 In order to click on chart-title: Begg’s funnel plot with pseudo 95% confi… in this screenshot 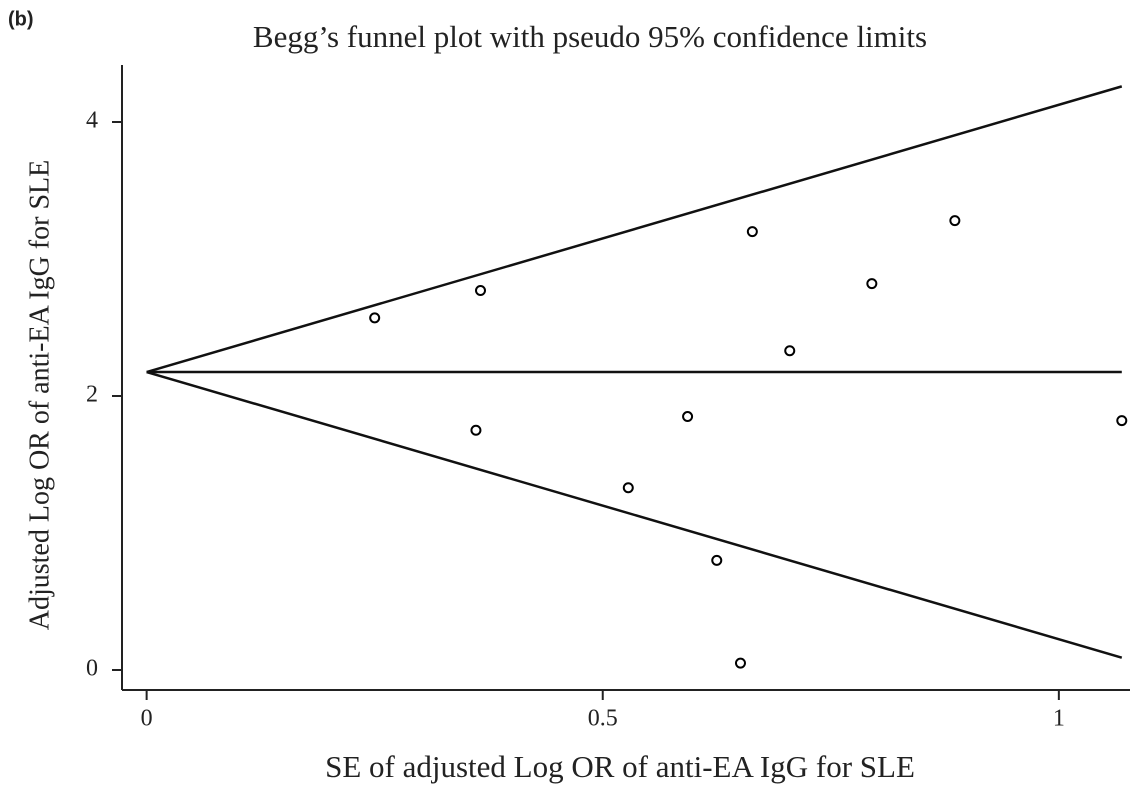, I will do `click(590, 36)`.